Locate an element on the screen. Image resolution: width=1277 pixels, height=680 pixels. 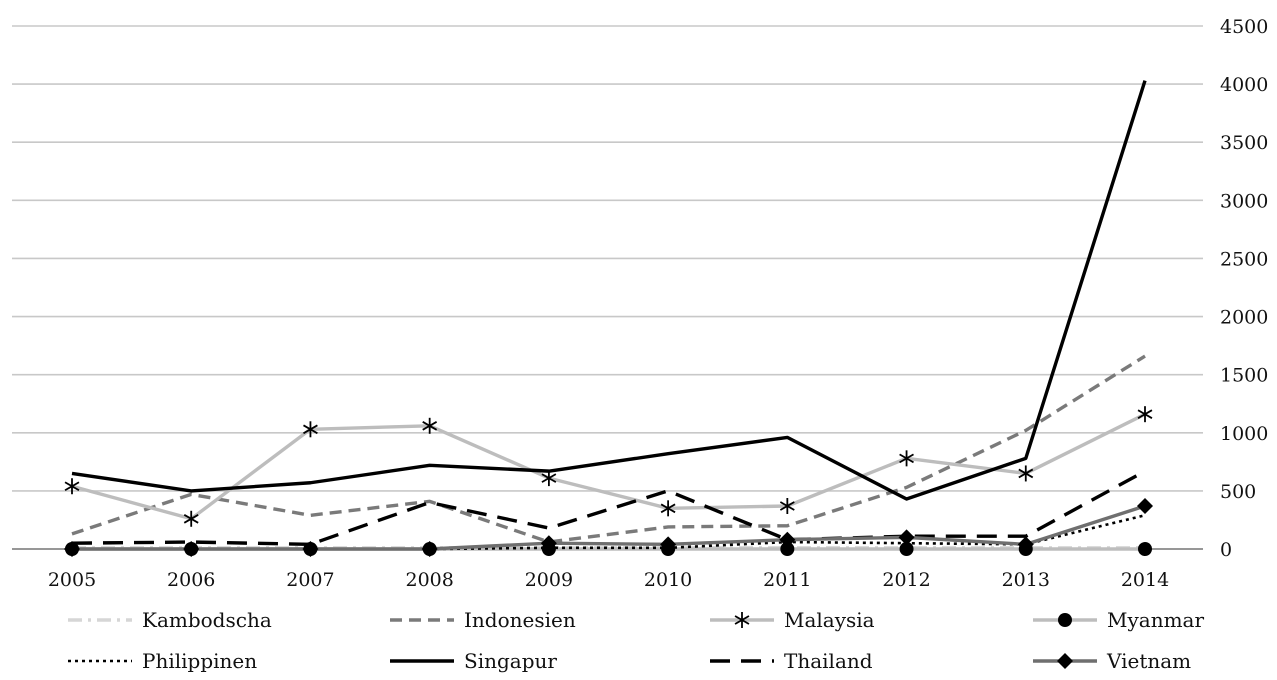
x-tick-label: 2009 is located at coordinates (549, 580).